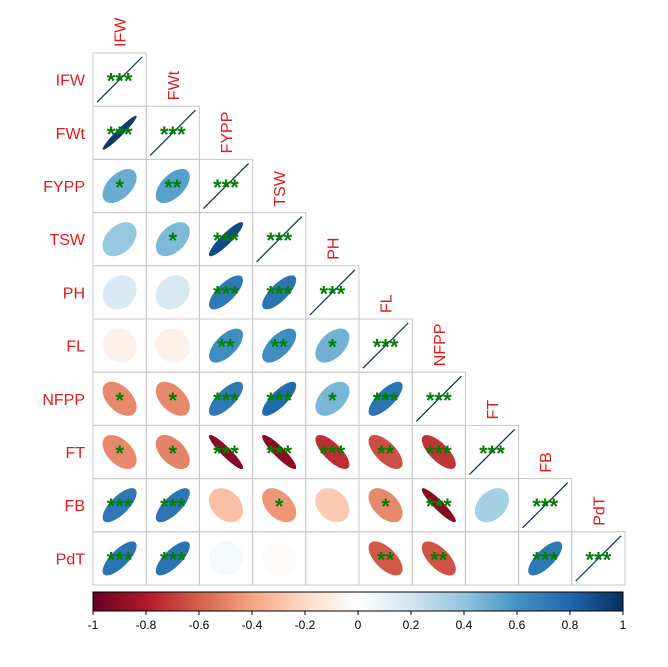 The image size is (668, 667). I want to click on ellipse-FB-FL, so click(385, 505).